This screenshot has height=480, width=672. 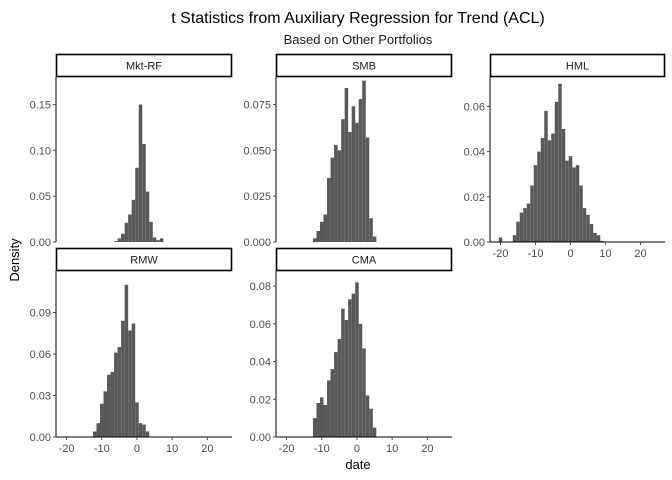 I want to click on strip-mkt-rf, so click(x=144, y=65).